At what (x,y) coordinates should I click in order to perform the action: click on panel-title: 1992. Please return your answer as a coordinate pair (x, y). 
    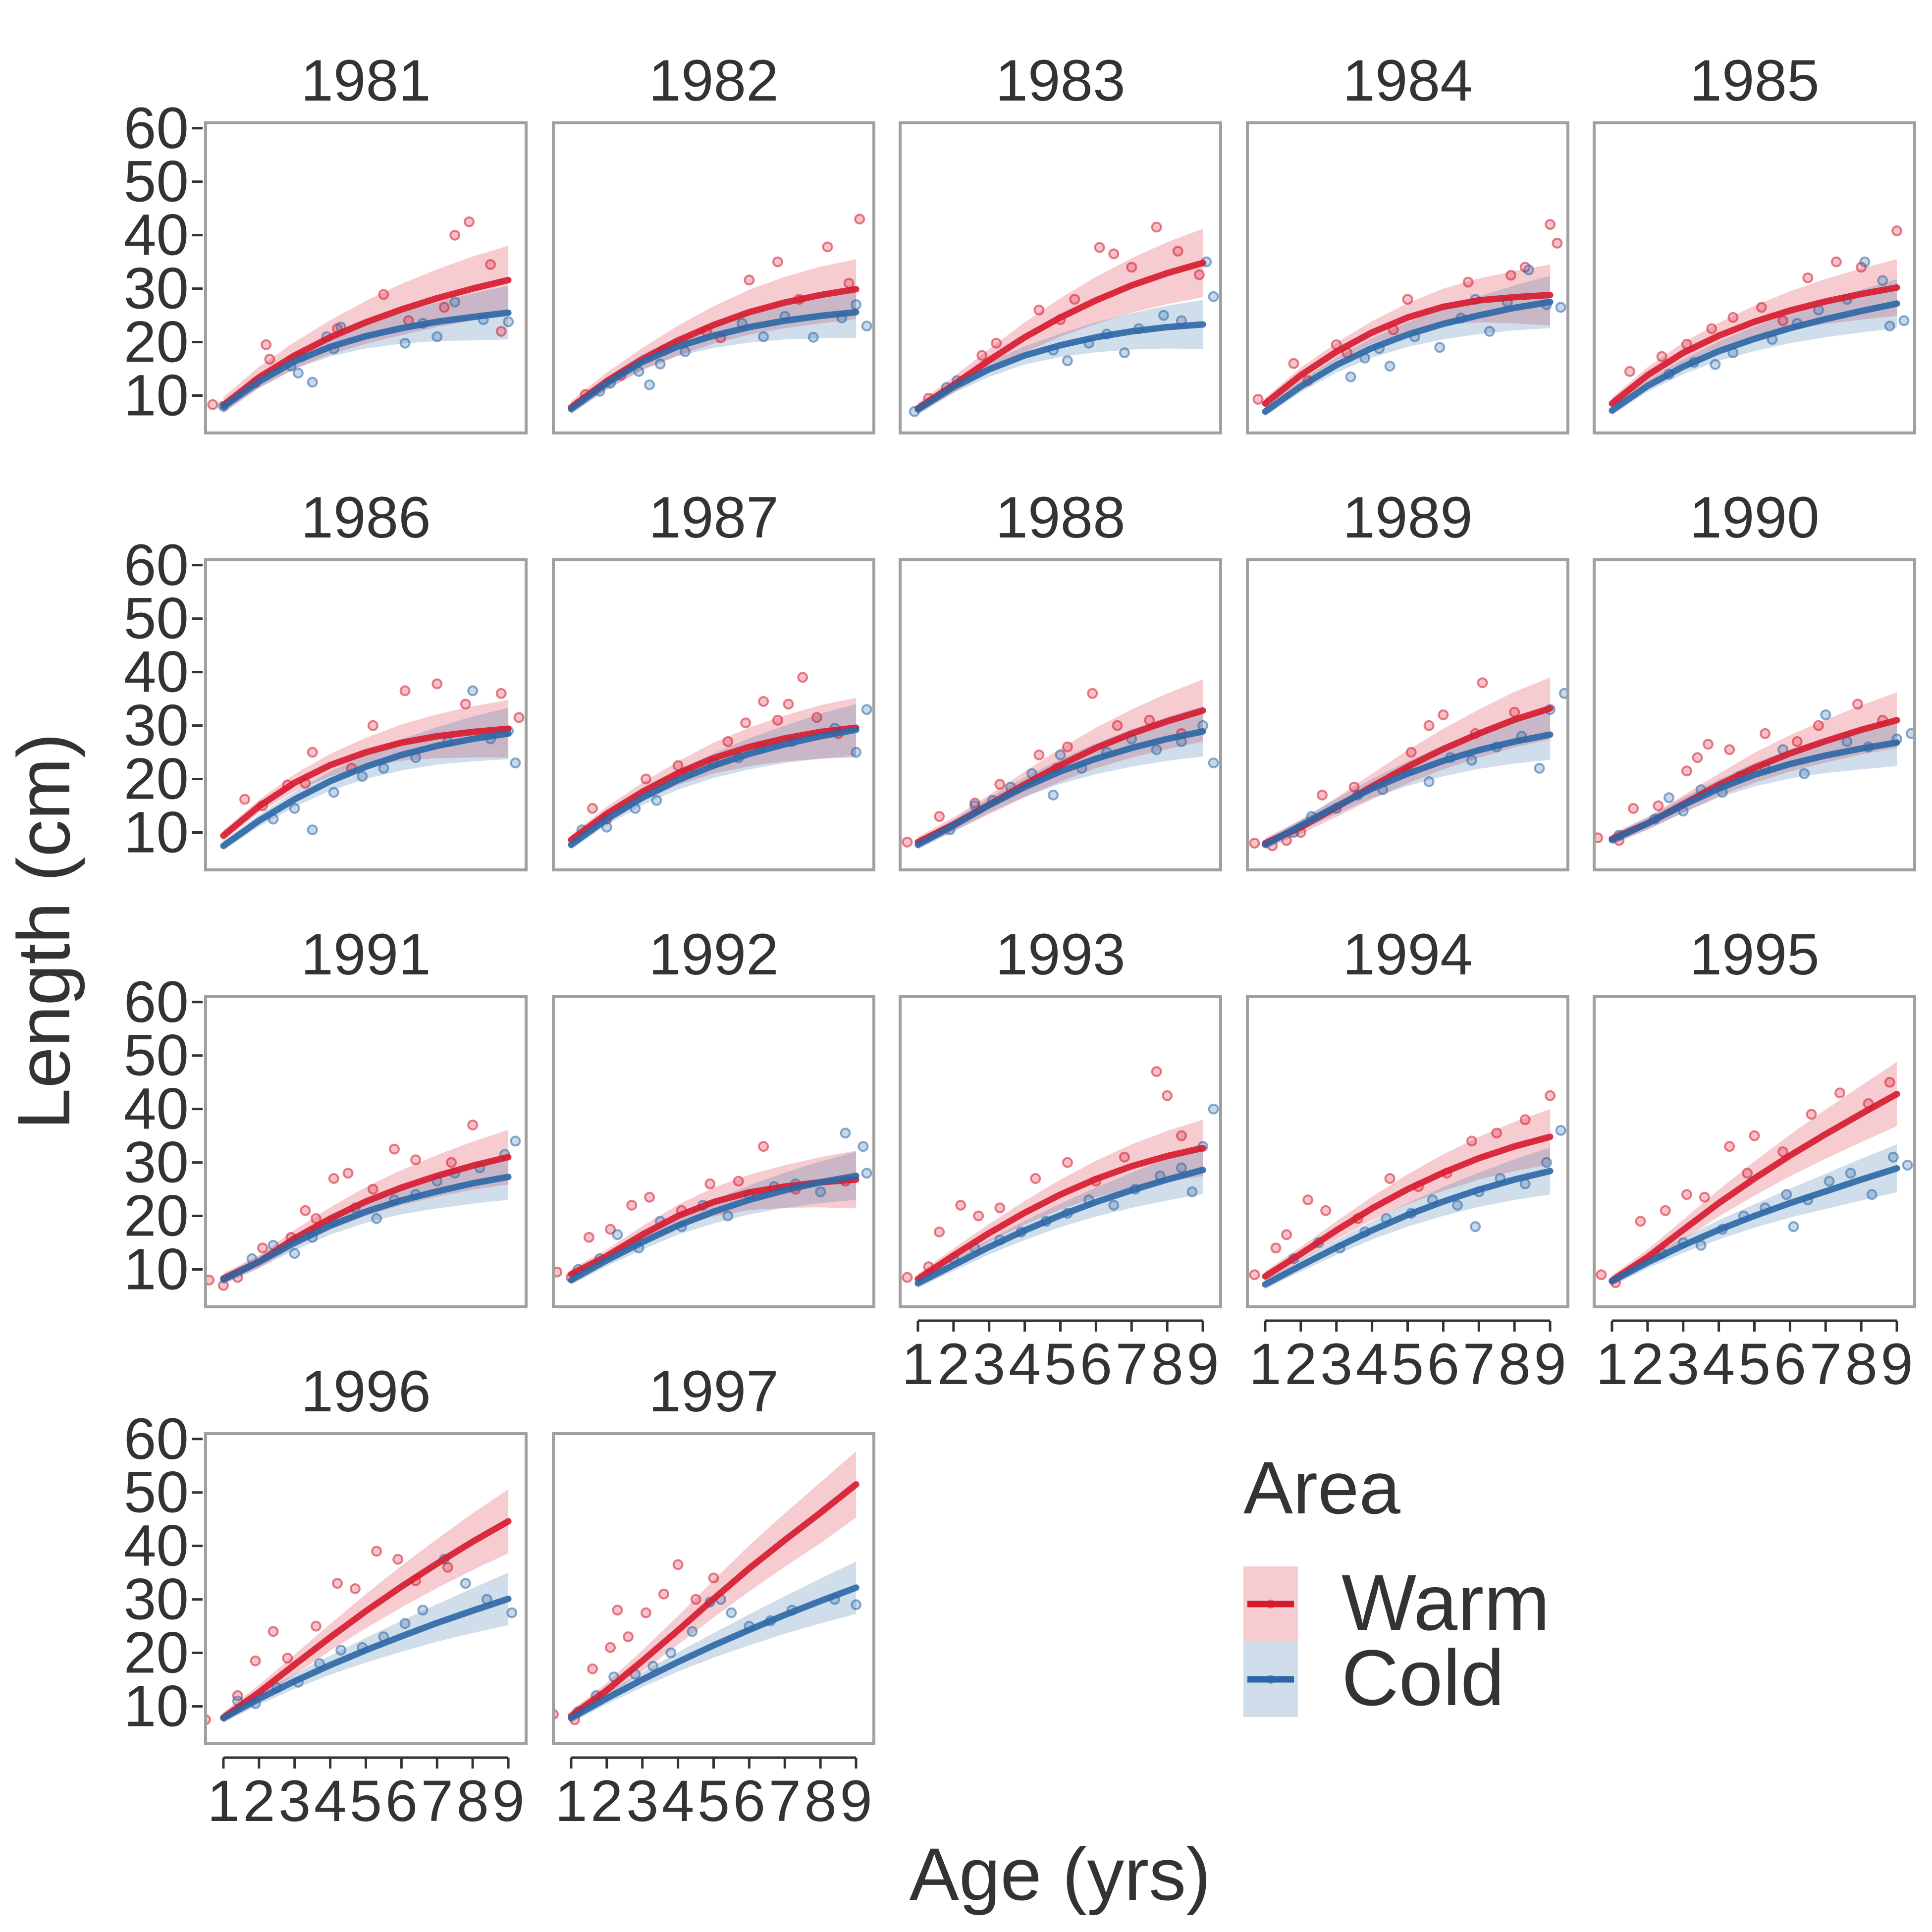
    Looking at the image, I should click on (714, 954).